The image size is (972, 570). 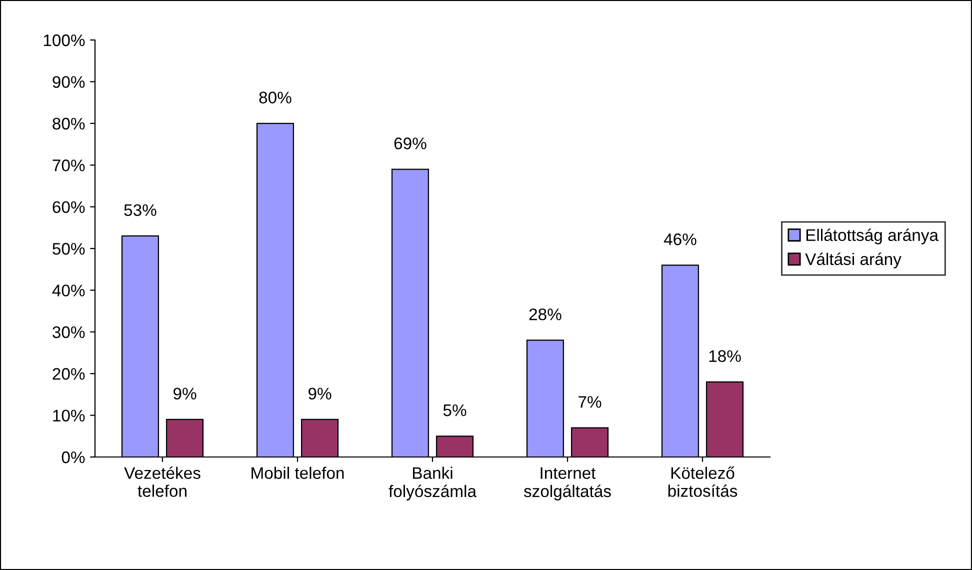 I want to click on x-tick-label: Kötelező biztosítás, so click(x=703, y=481).